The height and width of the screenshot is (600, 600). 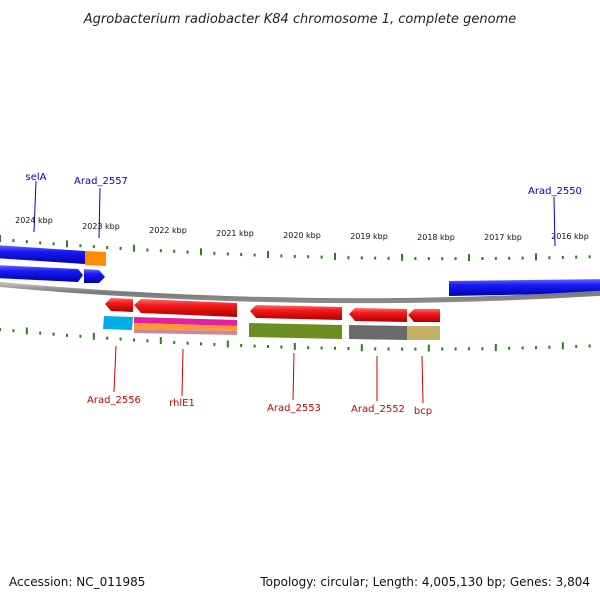 I want to click on category-bar-arad2553, so click(x=295, y=331).